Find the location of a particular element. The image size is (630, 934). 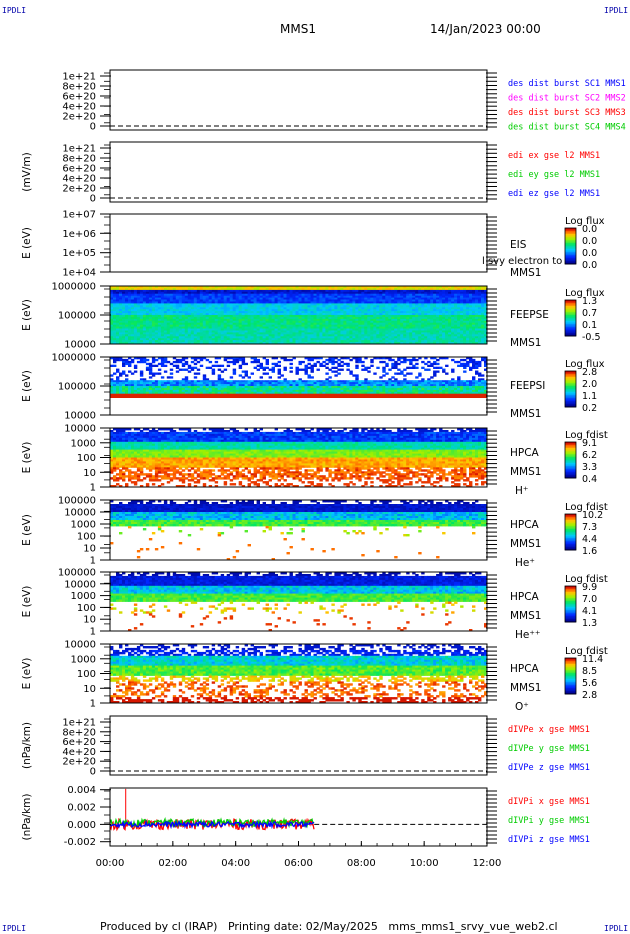

spectrogram-feepsi is located at coordinates (299, 377).